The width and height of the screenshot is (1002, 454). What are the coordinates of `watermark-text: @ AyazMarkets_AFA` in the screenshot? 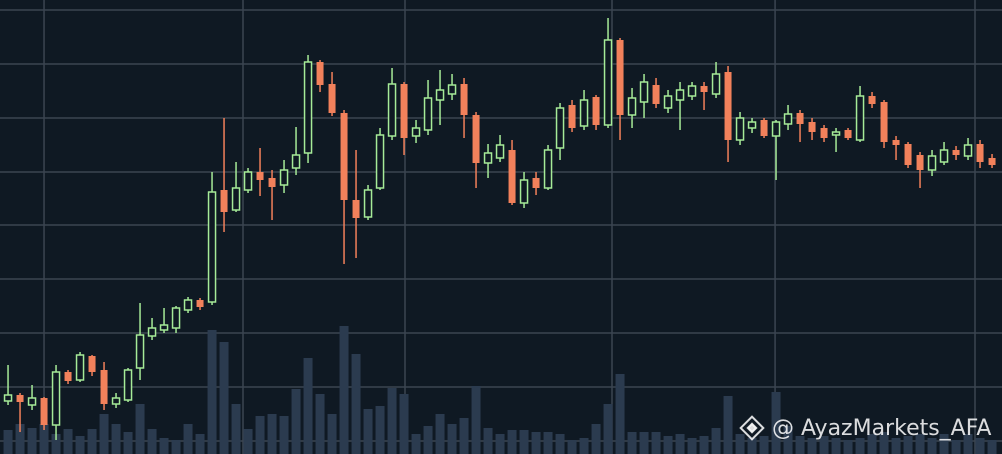 It's located at (881, 428).